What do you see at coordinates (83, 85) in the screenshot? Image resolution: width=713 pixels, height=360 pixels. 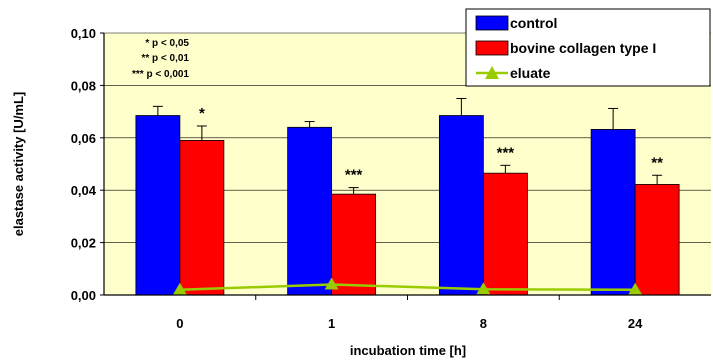 I see `y-tick-label: 0,08` at bounding box center [83, 85].